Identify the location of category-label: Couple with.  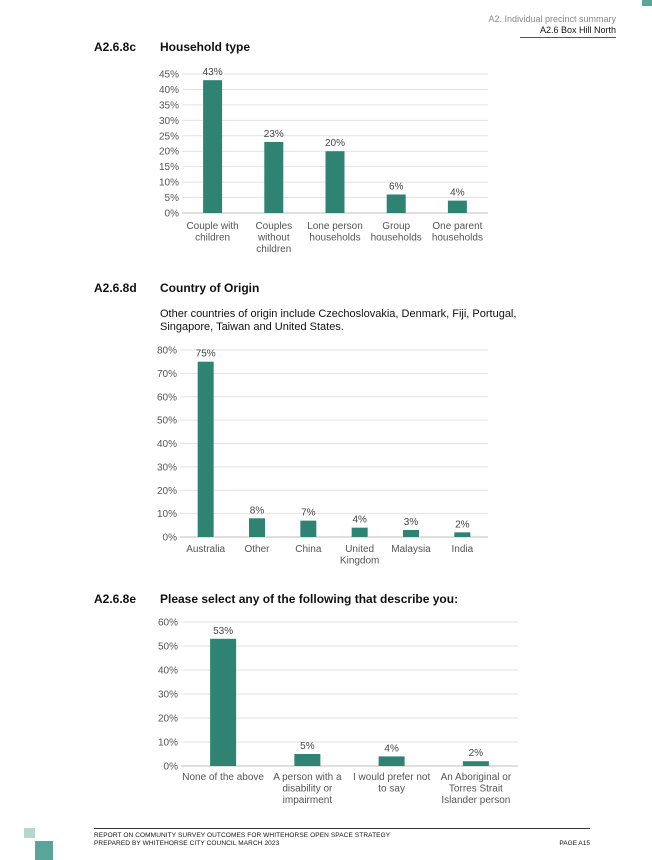
(212, 226).